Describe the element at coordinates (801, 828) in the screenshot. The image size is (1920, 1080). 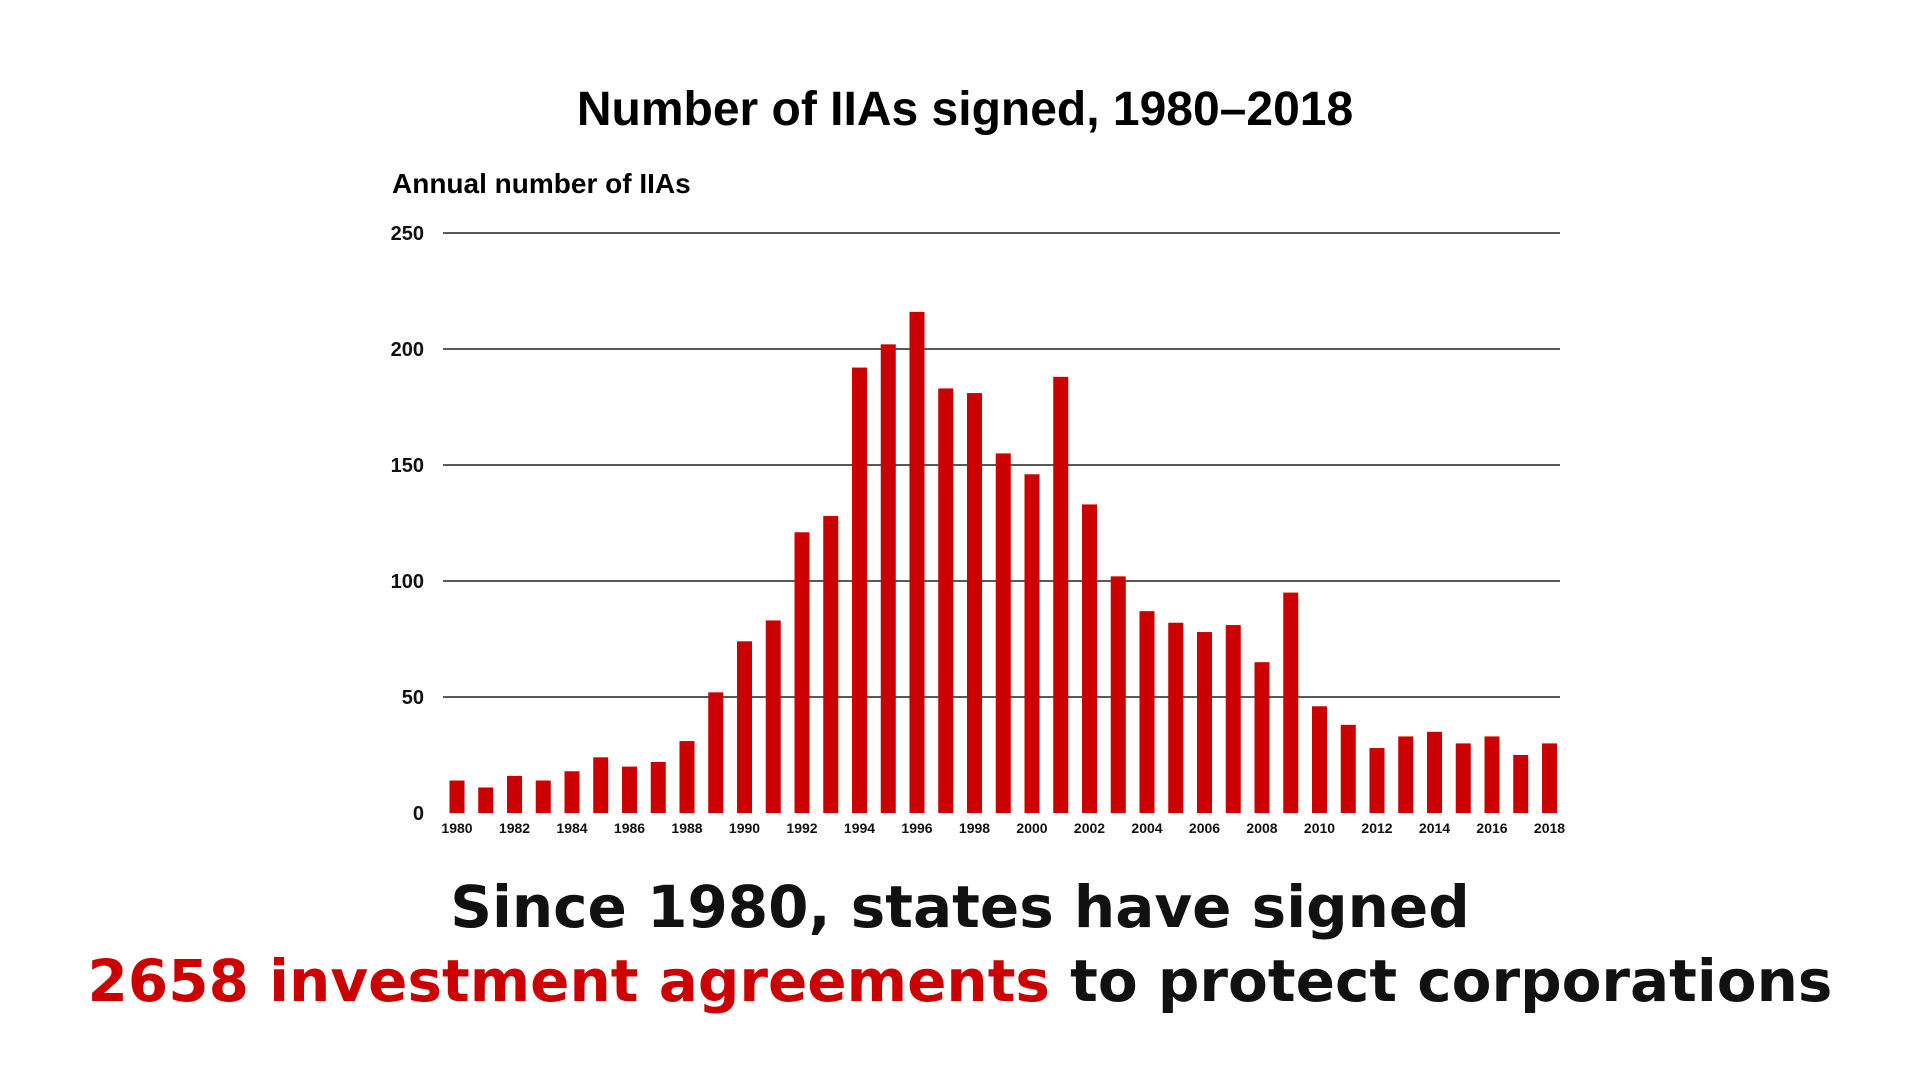
I see `x-tick-label-1992: 1992` at that location.